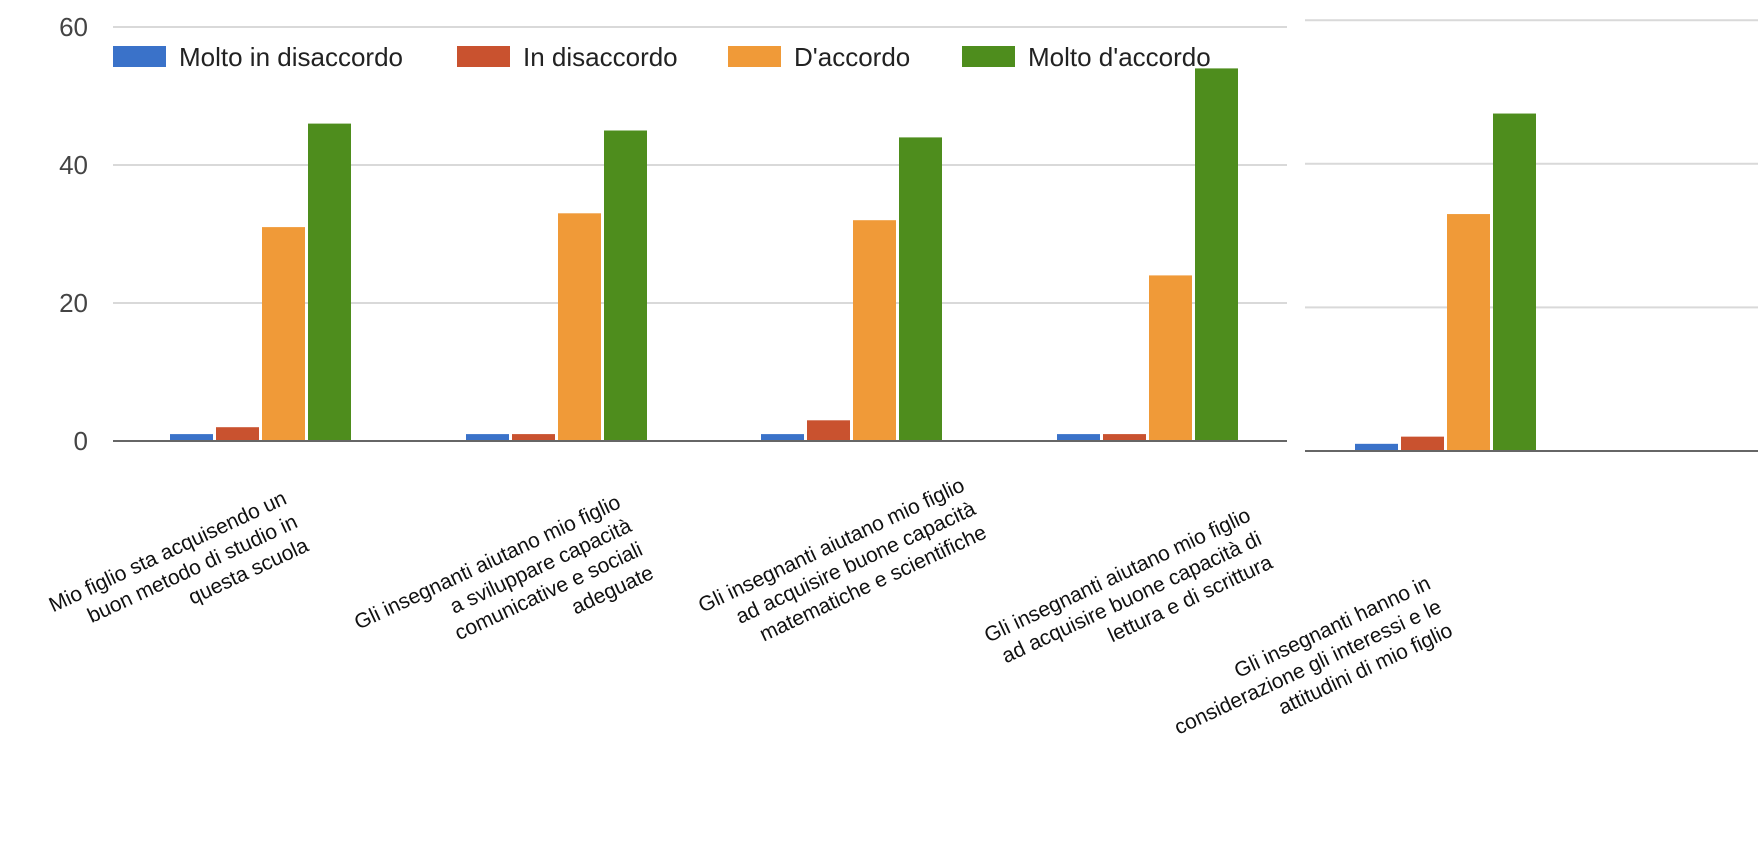 This screenshot has width=1758, height=854. What do you see at coordinates (73, 165) in the screenshot?
I see `y-tick-label: 40` at bounding box center [73, 165].